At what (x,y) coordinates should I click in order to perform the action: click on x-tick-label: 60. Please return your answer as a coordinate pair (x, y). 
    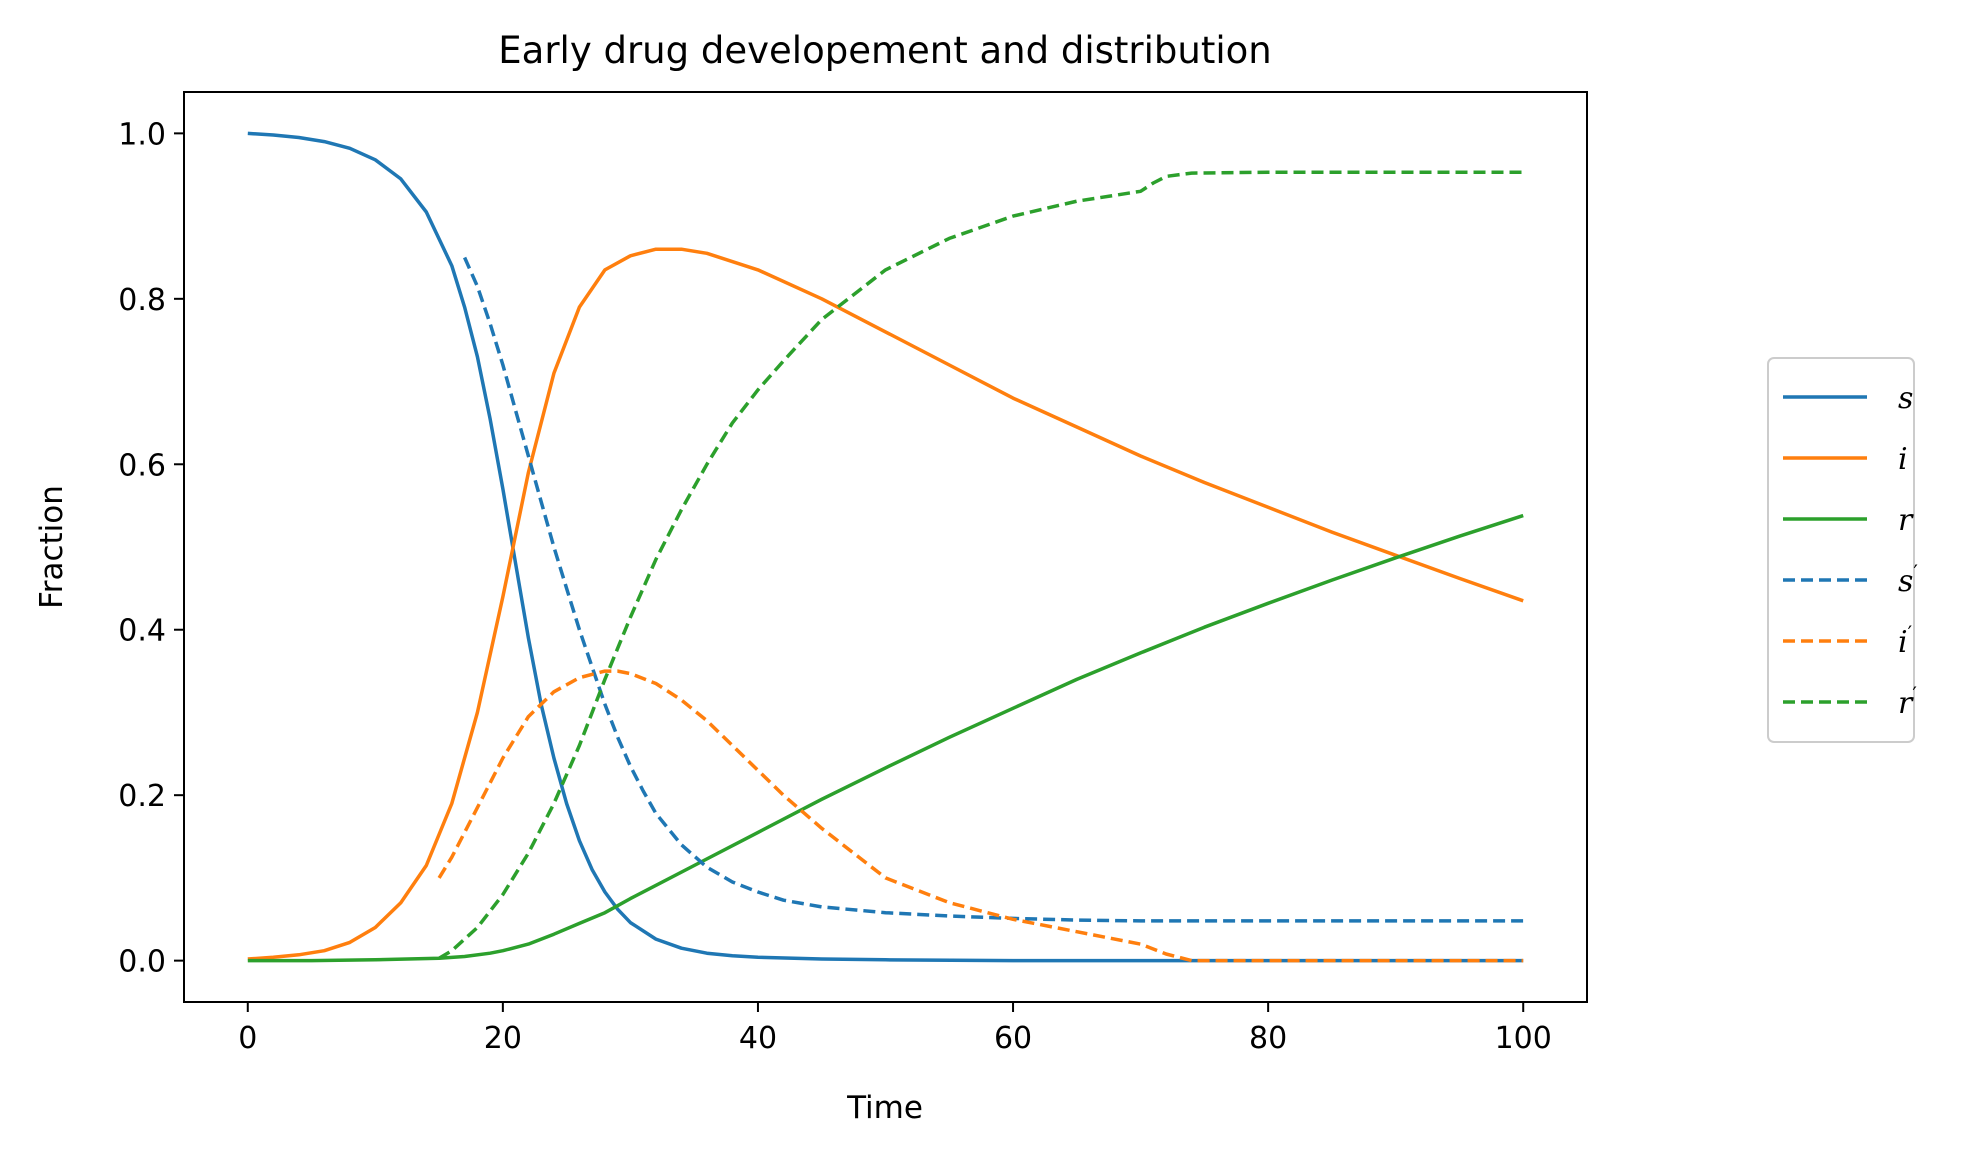
    Looking at the image, I should click on (1013, 1038).